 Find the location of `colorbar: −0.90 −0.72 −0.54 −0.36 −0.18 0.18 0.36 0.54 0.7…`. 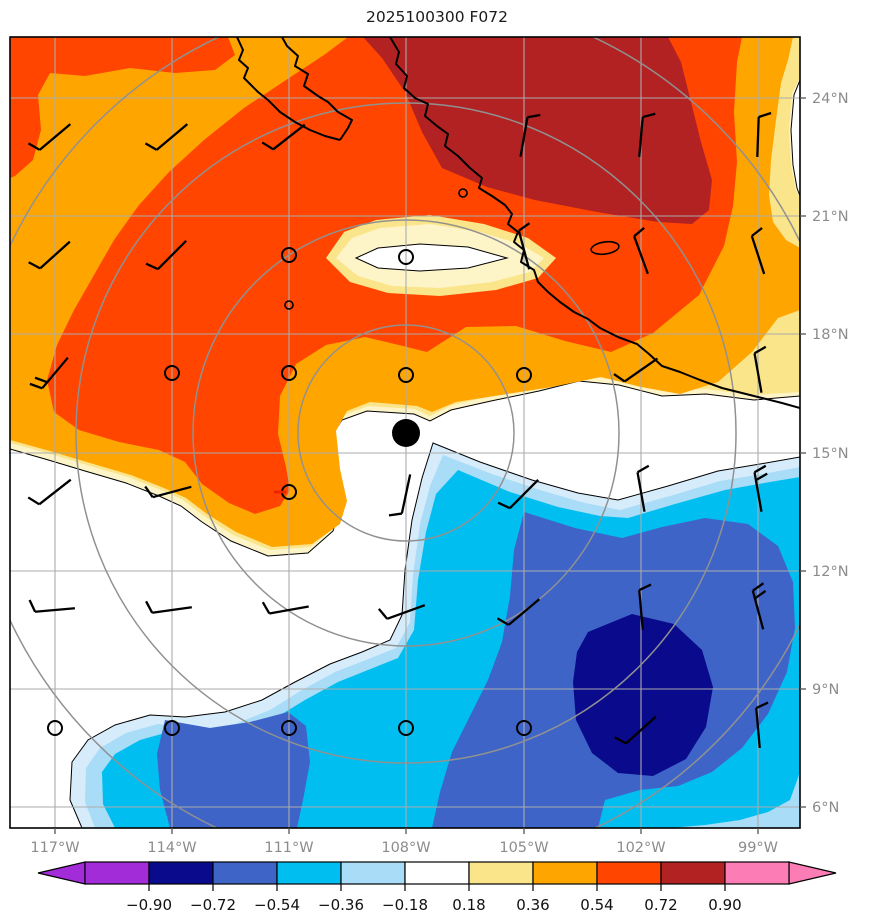

colorbar: −0.90 −0.72 −0.54 −0.36 −0.18 0.18 0.36 0.54 0.7… is located at coordinates (437, 887).